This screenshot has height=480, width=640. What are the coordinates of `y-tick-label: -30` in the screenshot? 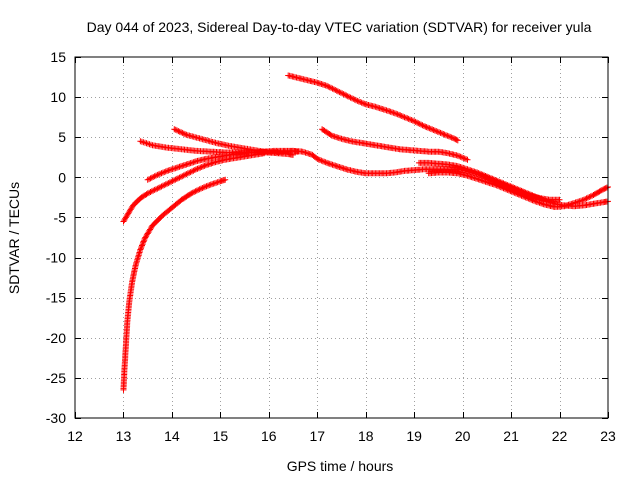 It's located at (56, 418).